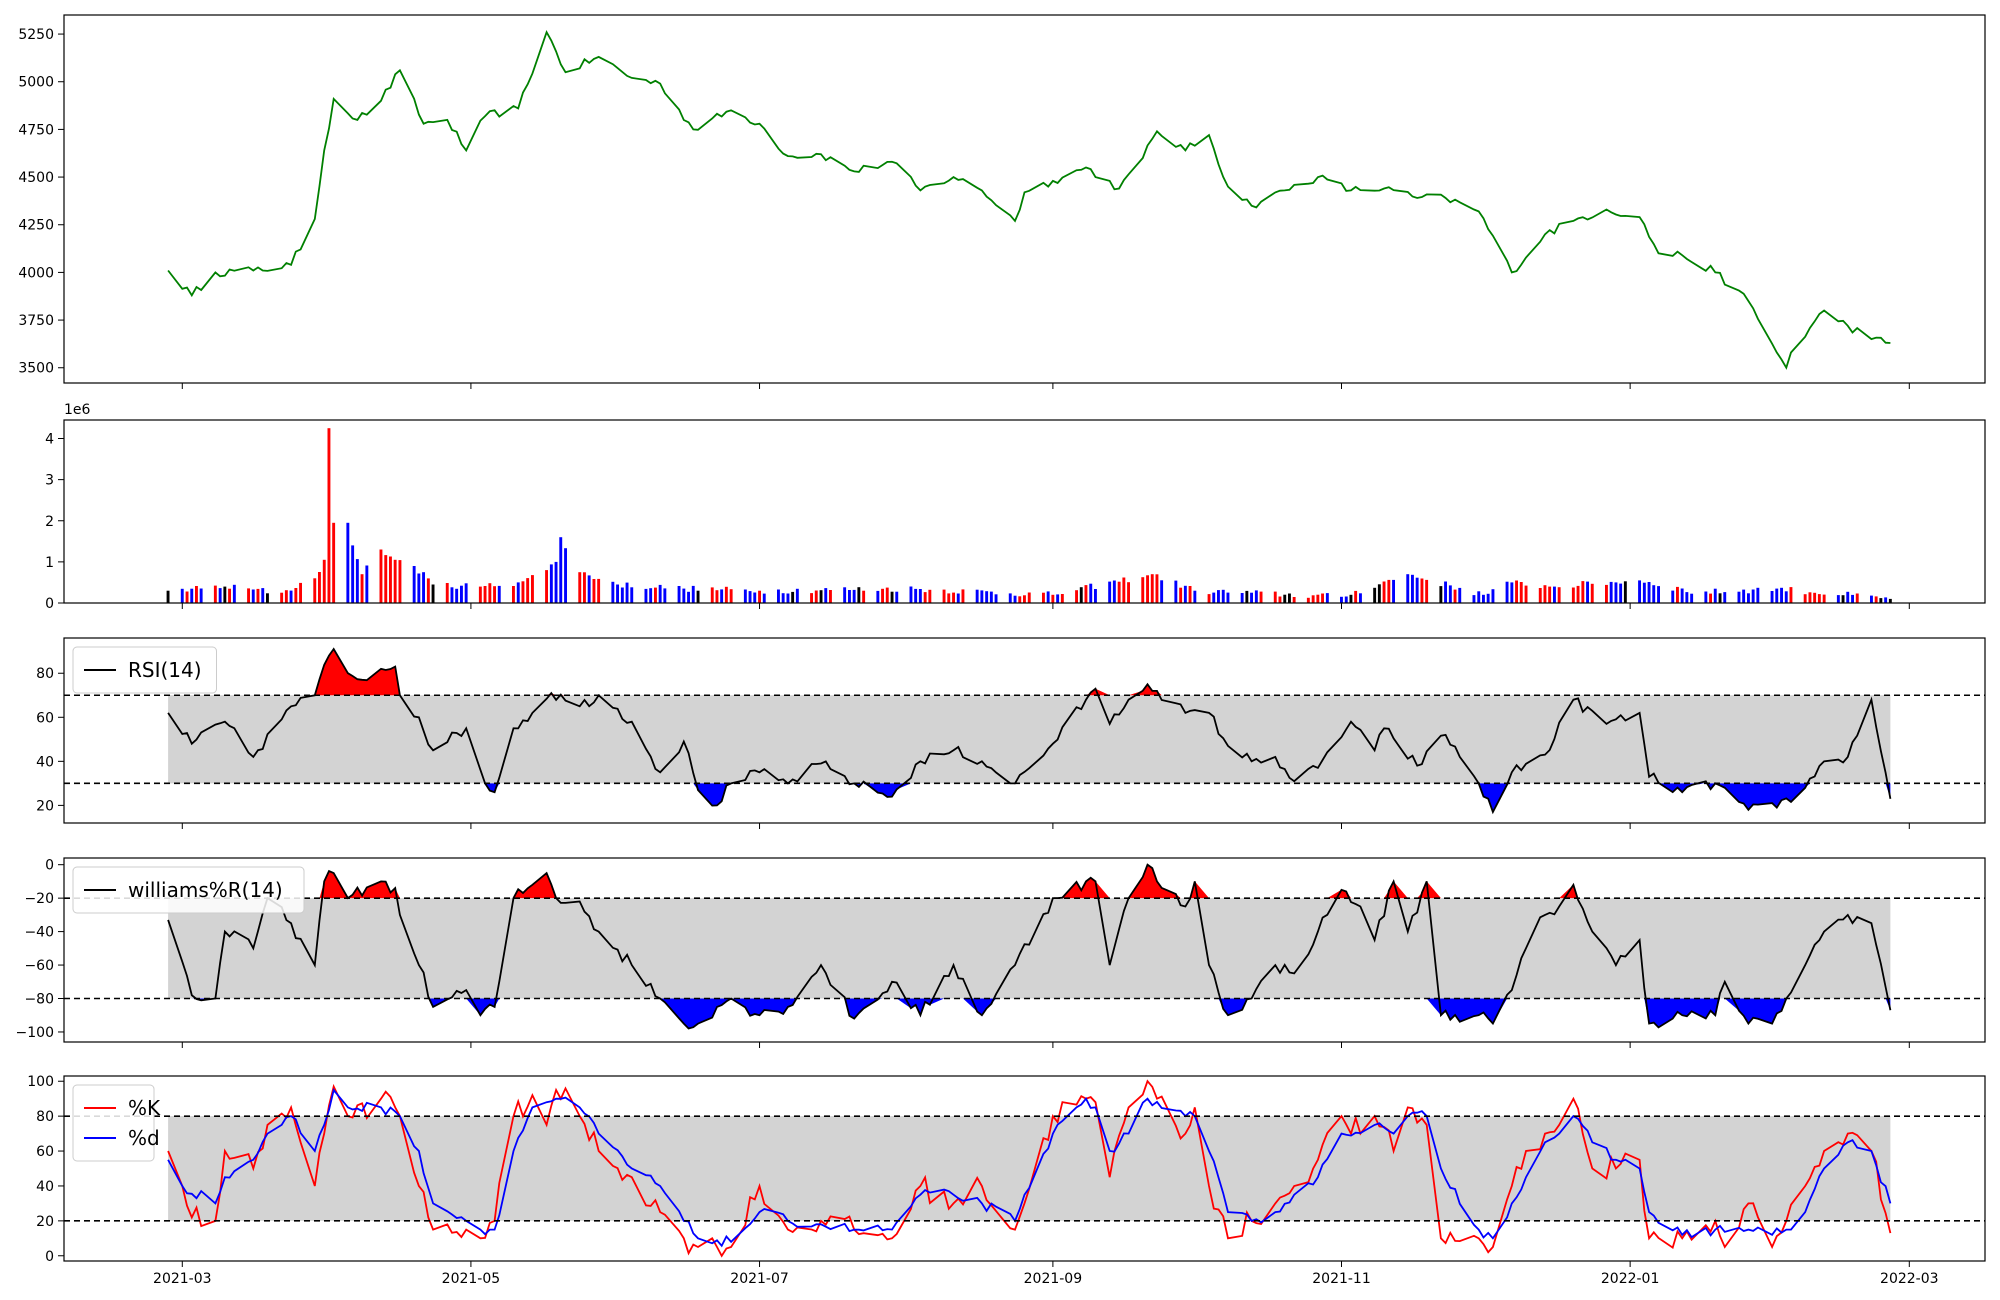 This screenshot has height=1300, width=2000. Describe the element at coordinates (1029, 1168) in the screenshot. I see `stochastic-neutral-band` at that location.